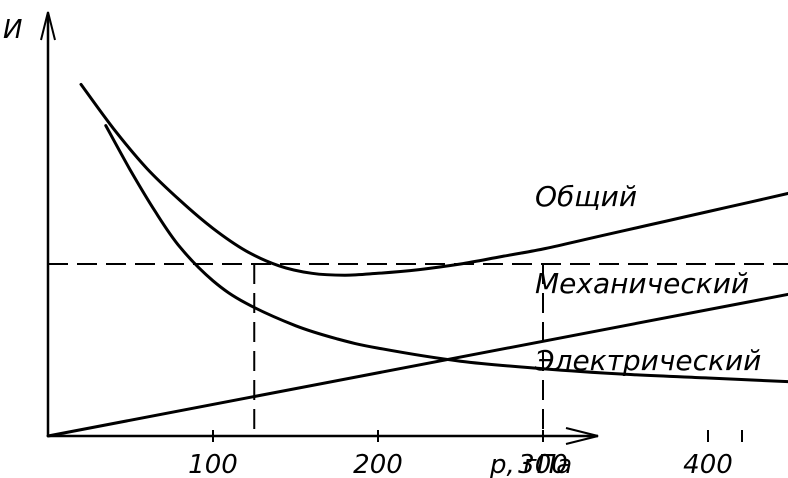  Describe the element at coordinates (12, 30) in the screenshot. I see `y-axis-label: И` at that location.